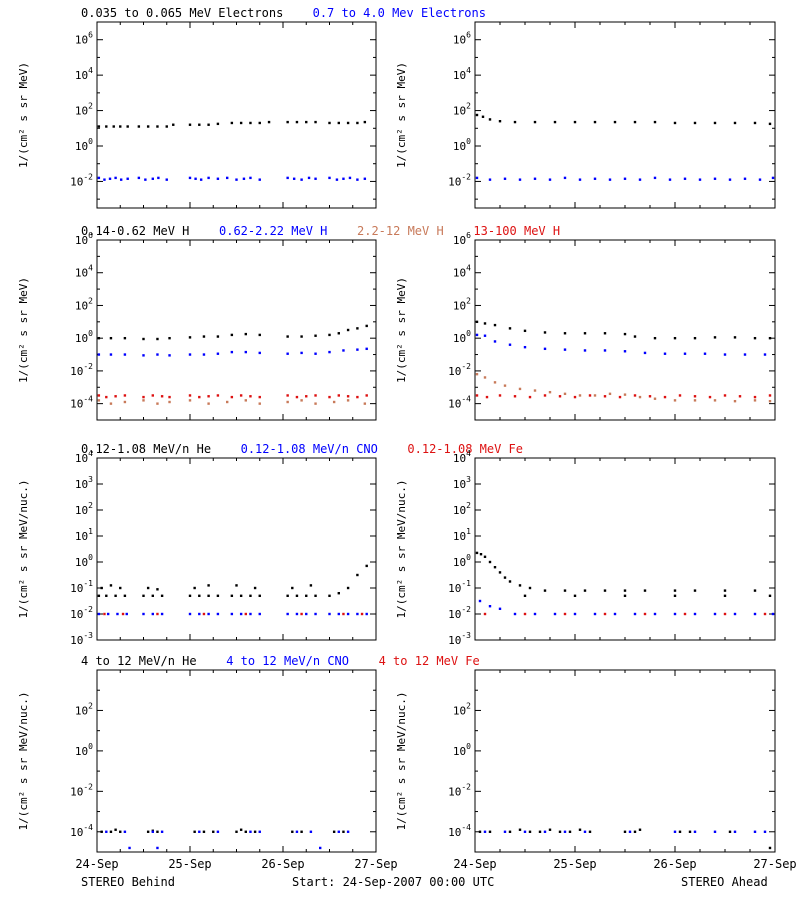 Image resolution: width=800 pixels, height=900 pixels. What do you see at coordinates (232, 124) in the screenshot?
I see `series-0-035-to-0-065-mev-electrons` at bounding box center [232, 124].